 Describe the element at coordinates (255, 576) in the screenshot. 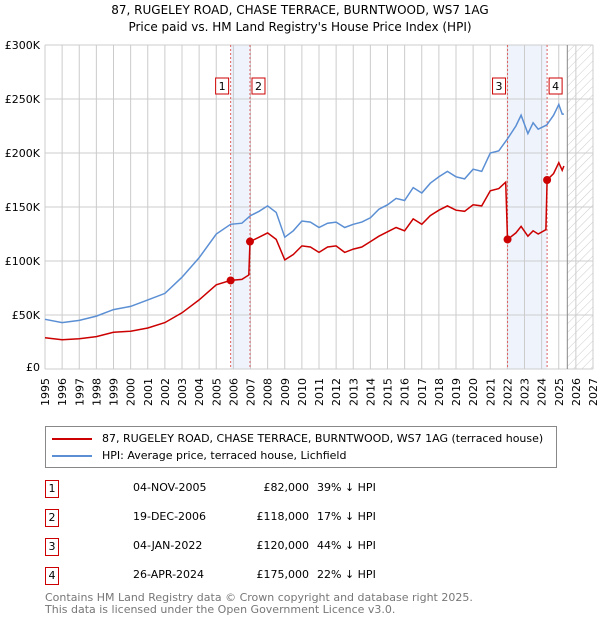

I see `sale-row: 4 26-APR-2024 £175,000 22% ↓ HPI` at that location.